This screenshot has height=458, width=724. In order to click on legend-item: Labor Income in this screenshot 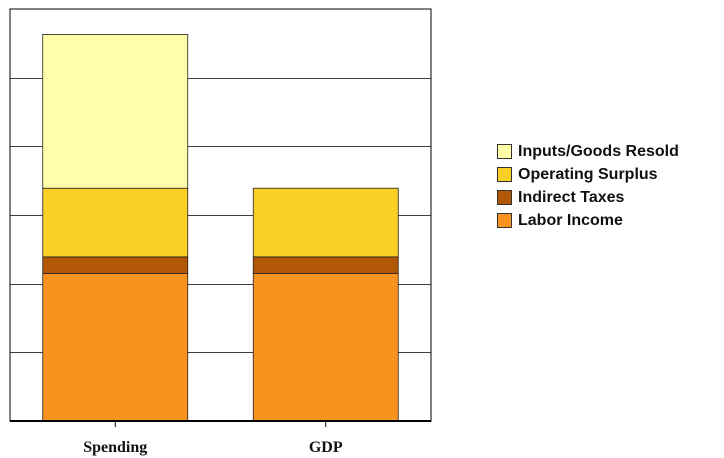, I will do `click(588, 220)`.